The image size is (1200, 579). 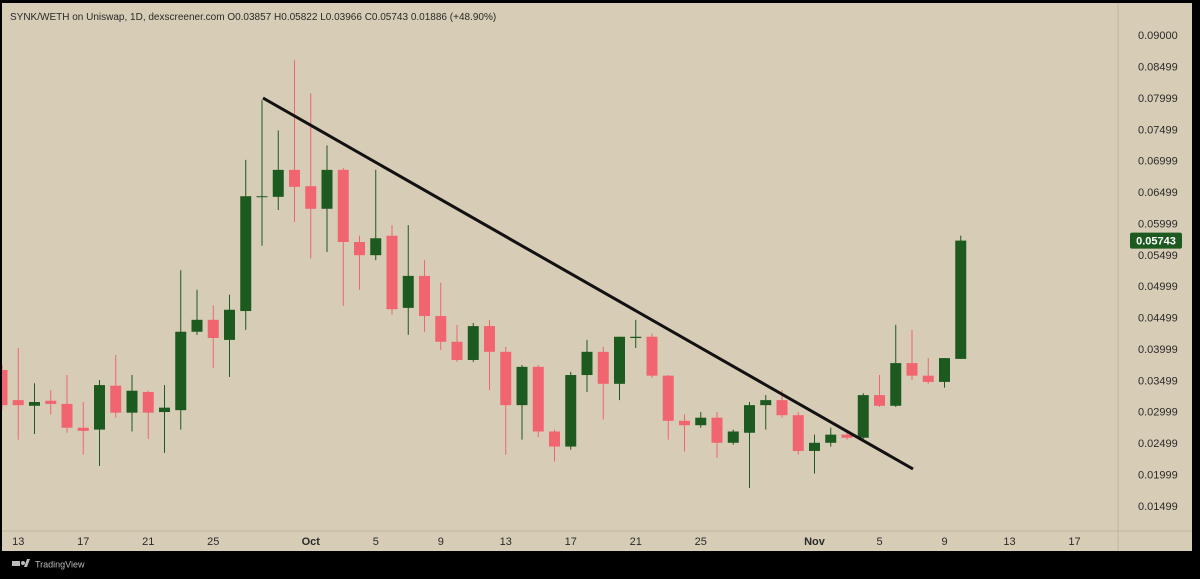 I want to click on y-tick-label: 0.01499, so click(x=1158, y=507).